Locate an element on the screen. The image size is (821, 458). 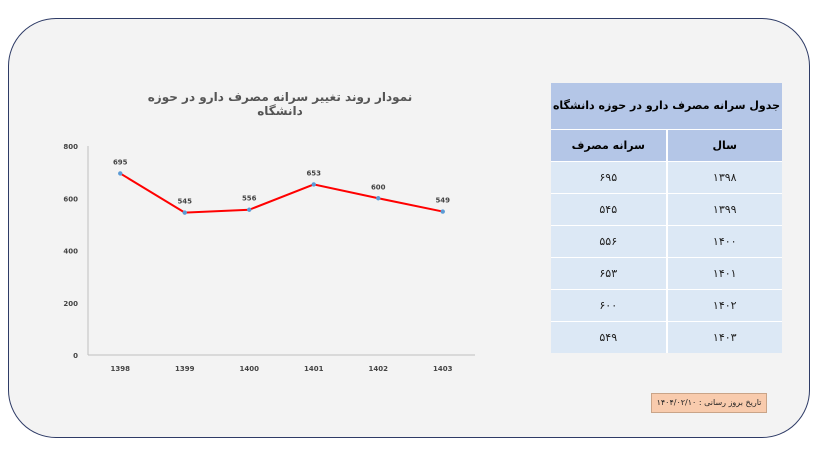
y-tick-label: 0 is located at coordinates (75, 356).